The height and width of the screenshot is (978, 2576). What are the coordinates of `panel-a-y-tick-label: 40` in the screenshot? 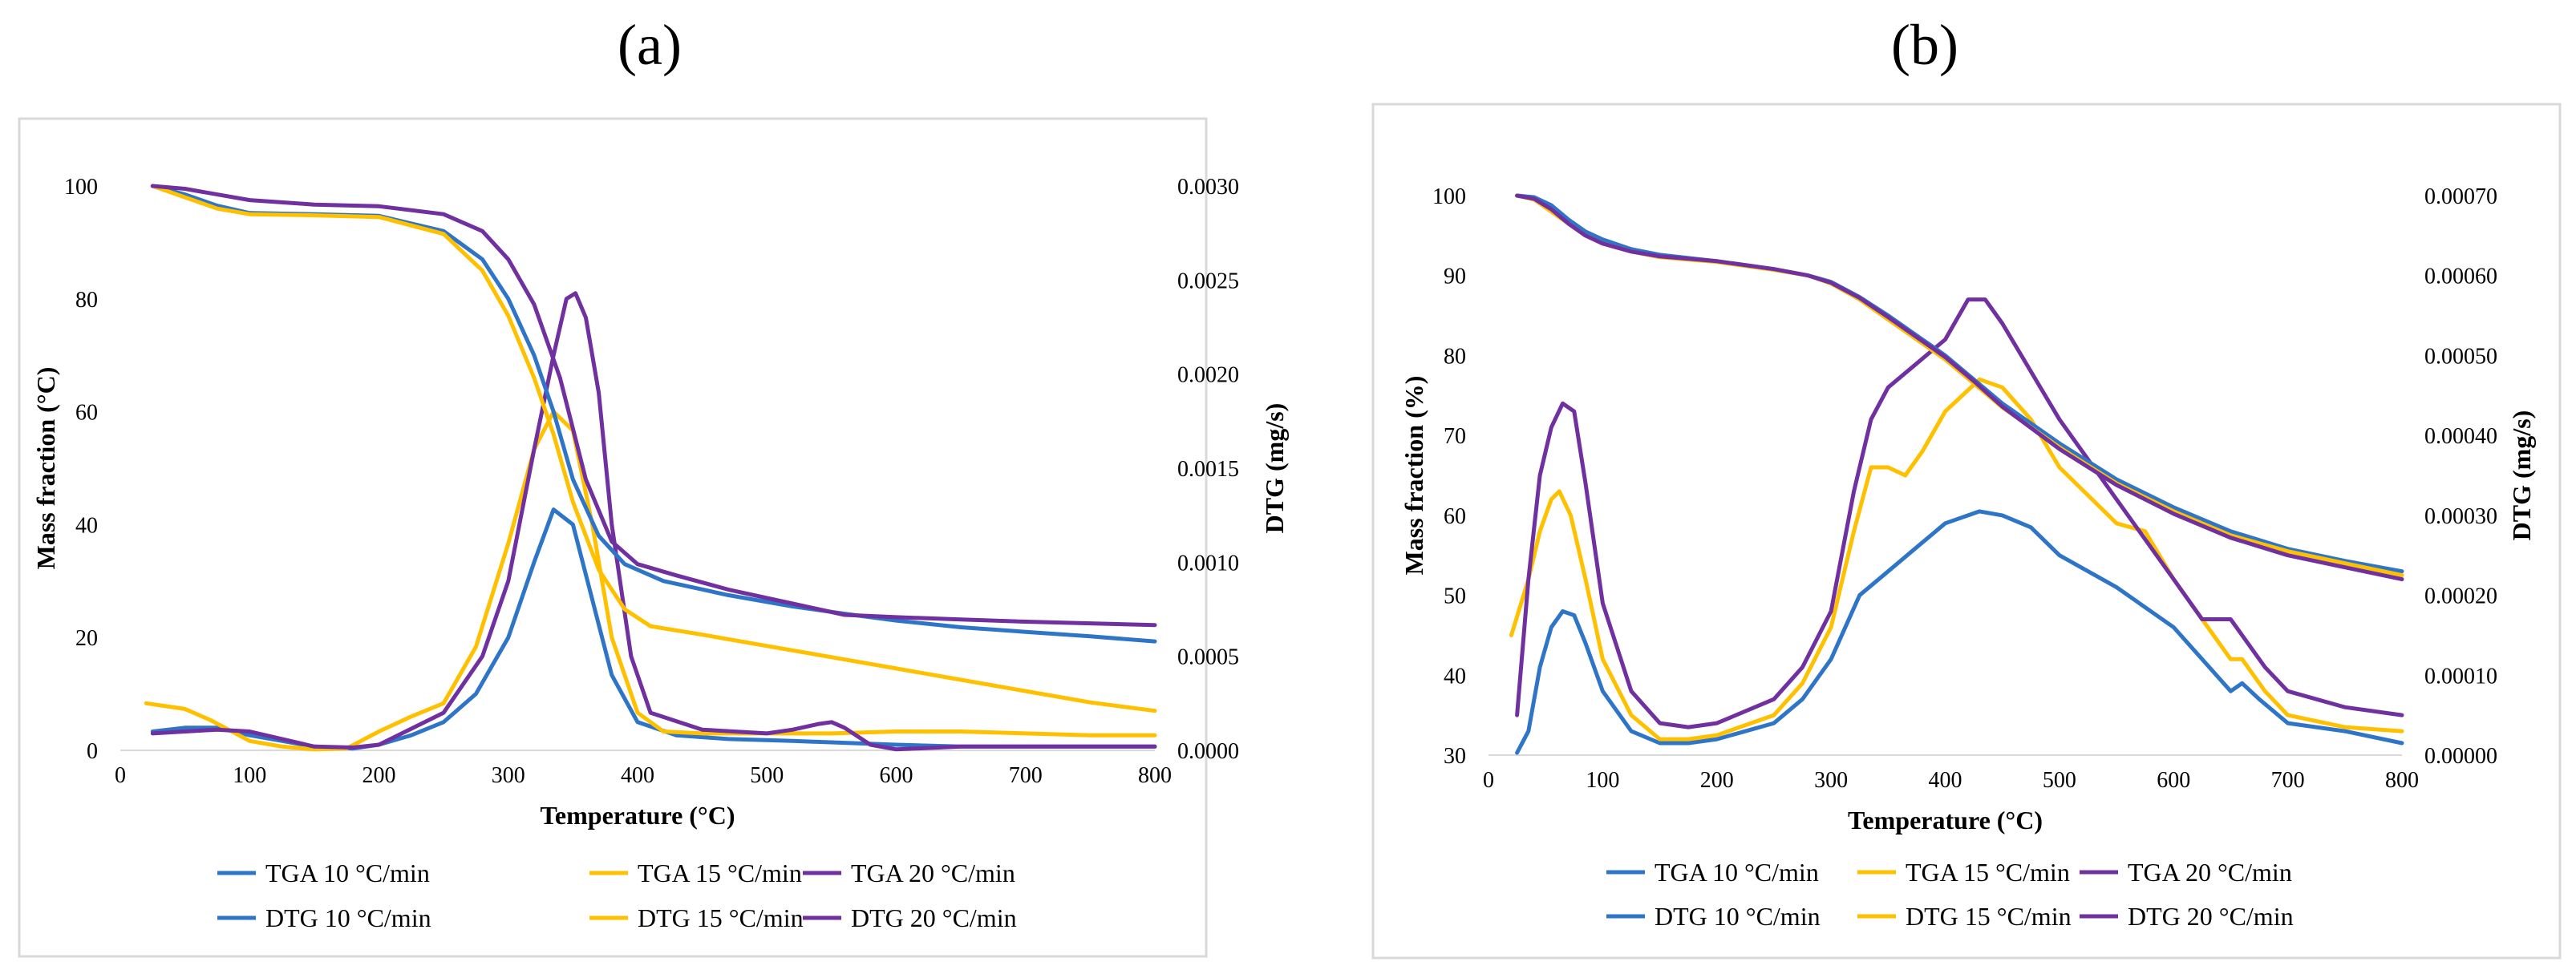 It's located at (86, 525).